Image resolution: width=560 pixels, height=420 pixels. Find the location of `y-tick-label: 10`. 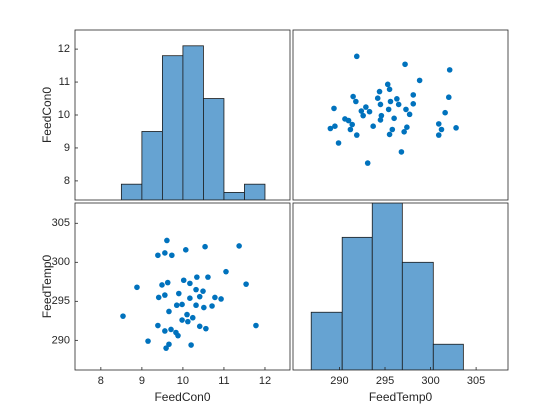

y-tick-label: 10 is located at coordinates (64, 115).